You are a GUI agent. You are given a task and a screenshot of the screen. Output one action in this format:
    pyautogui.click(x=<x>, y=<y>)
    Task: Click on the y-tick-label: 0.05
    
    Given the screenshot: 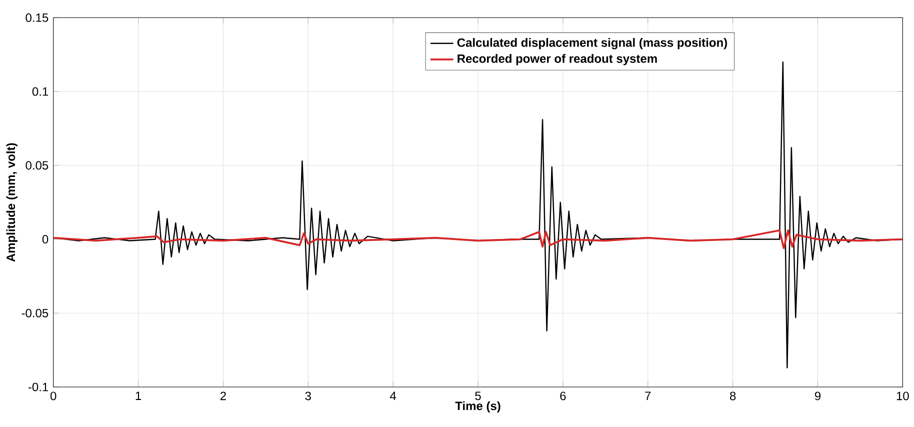 What is the action you would take?
    pyautogui.click(x=37, y=165)
    